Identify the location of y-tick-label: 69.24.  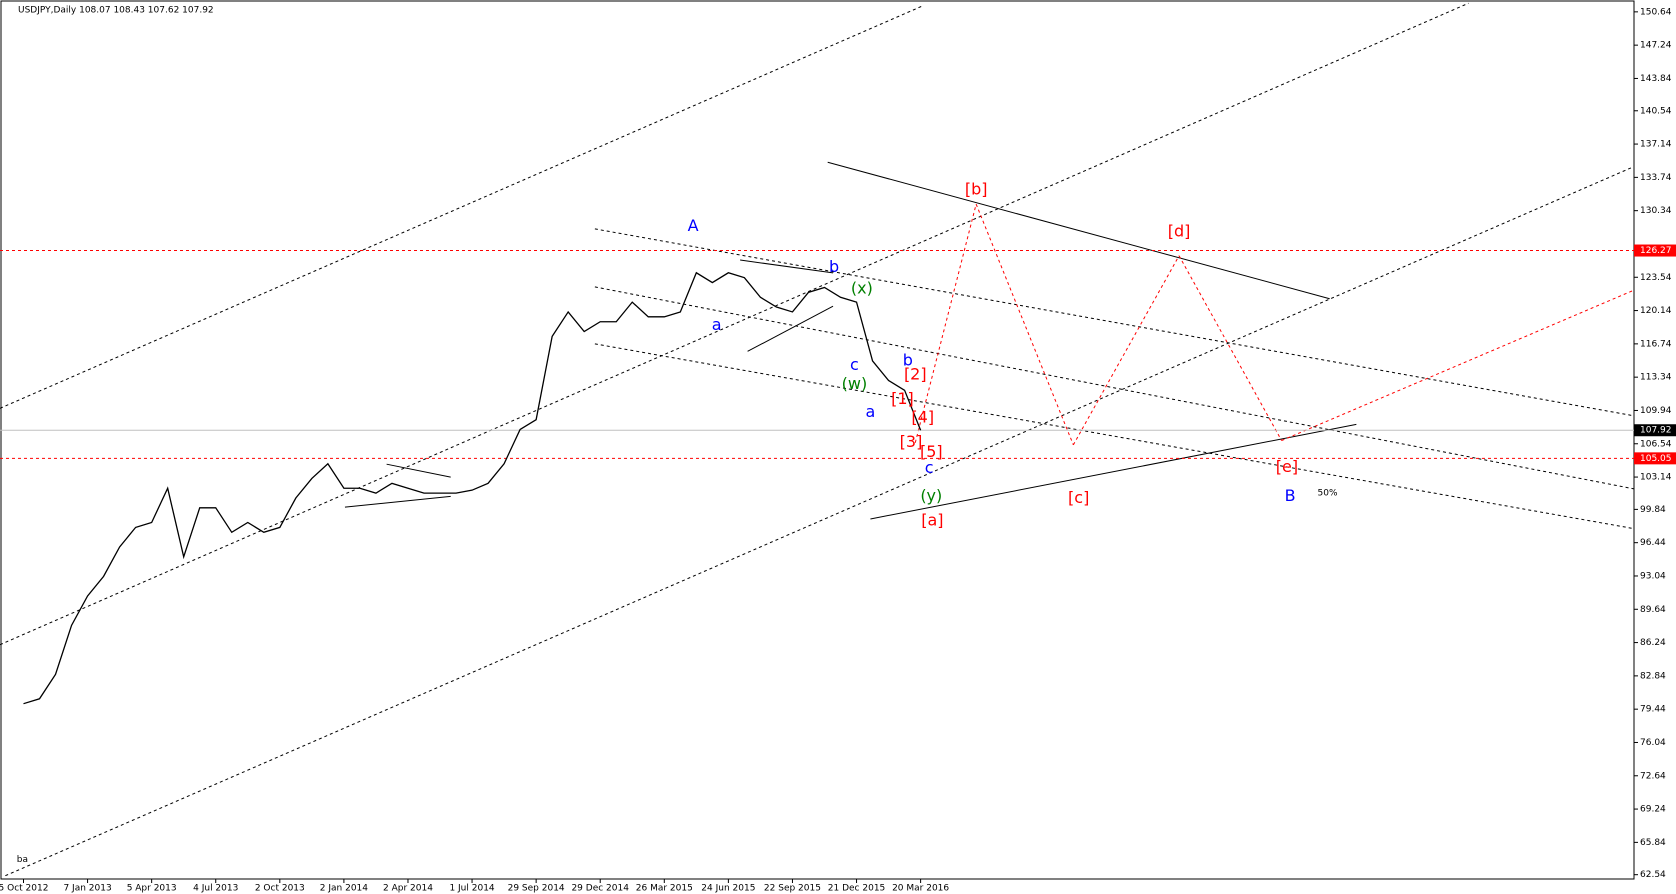
(1653, 810).